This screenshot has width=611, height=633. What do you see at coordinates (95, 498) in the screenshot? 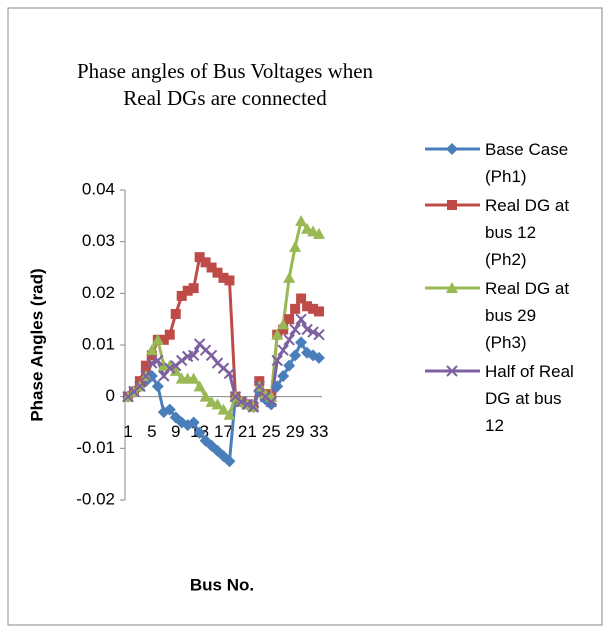
I see `y-tick-label: -0.02` at bounding box center [95, 498].